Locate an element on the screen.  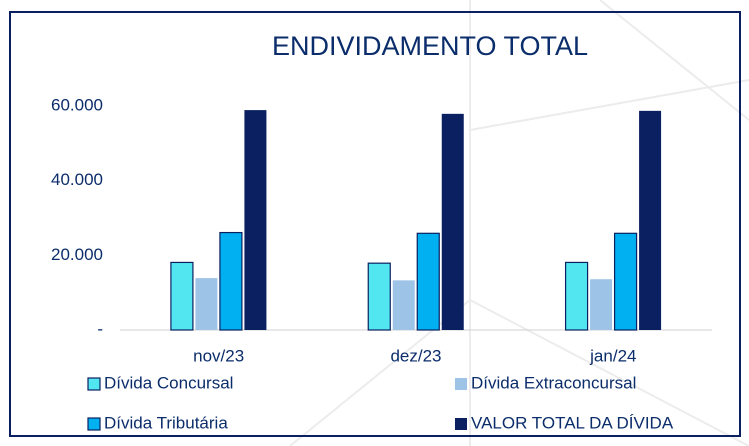
x-tick-label: nov/23 is located at coordinates (218, 355).